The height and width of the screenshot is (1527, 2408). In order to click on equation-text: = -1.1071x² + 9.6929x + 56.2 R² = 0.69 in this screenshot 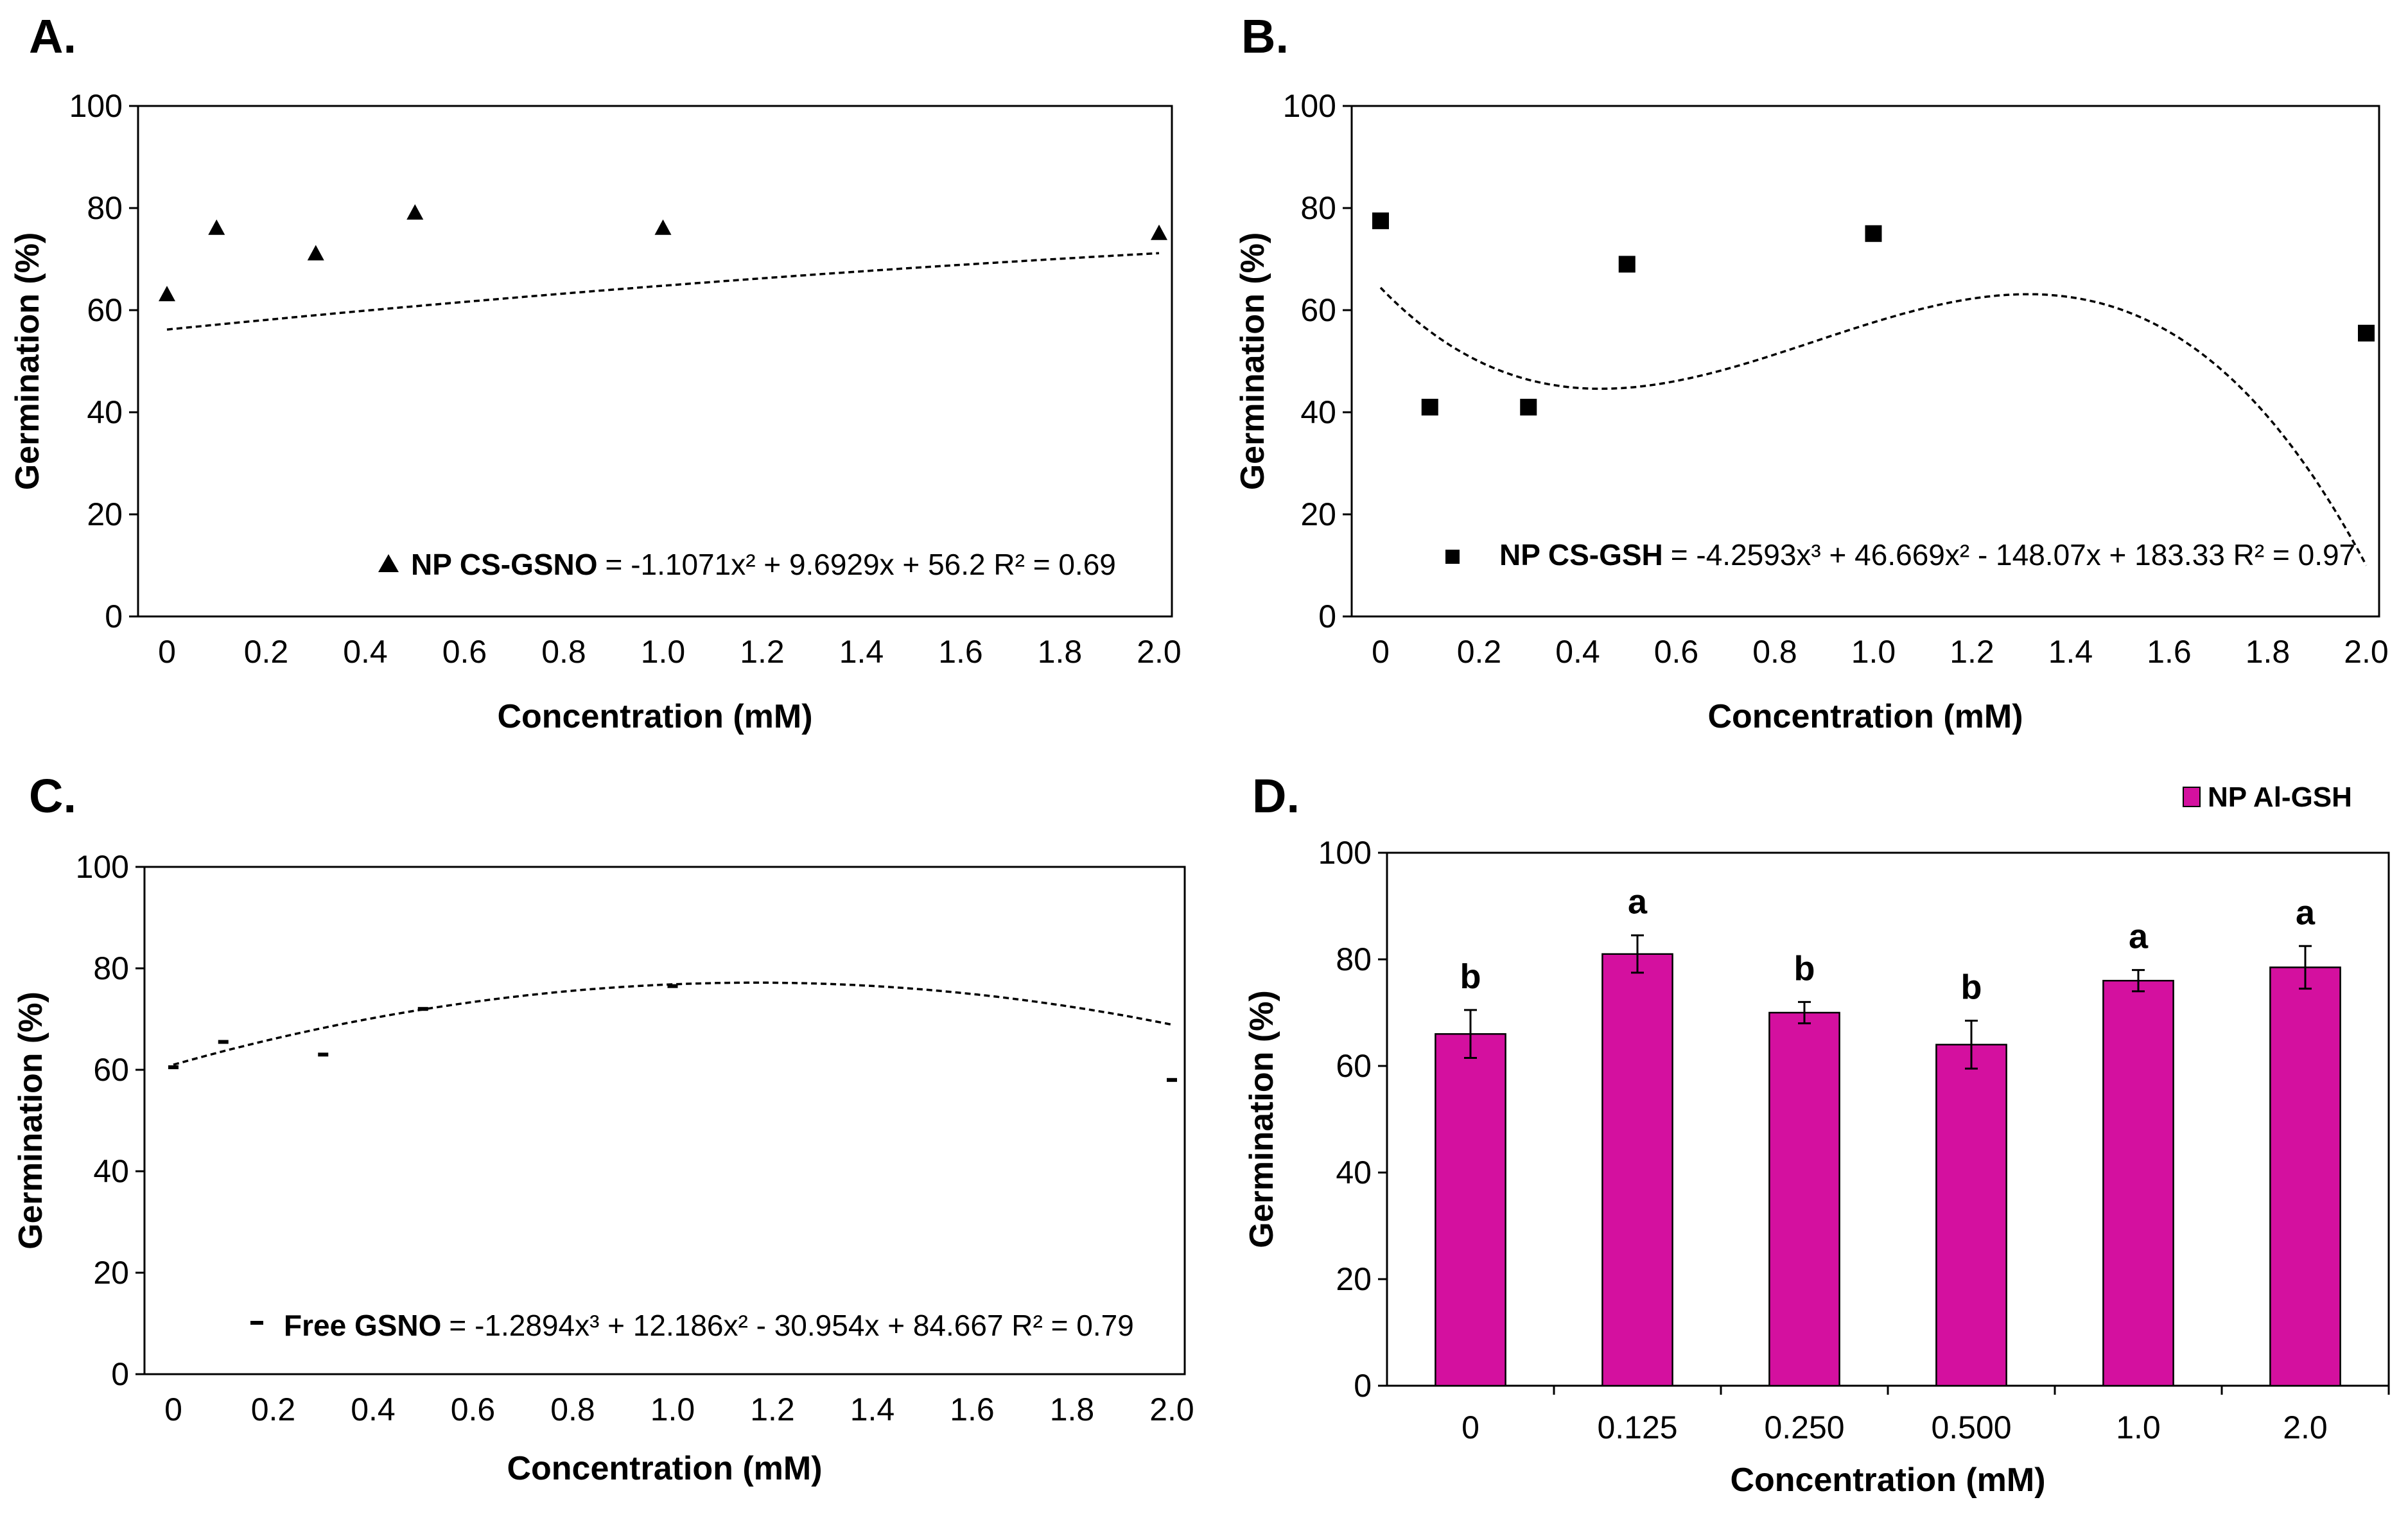, I will do `click(861, 564)`.